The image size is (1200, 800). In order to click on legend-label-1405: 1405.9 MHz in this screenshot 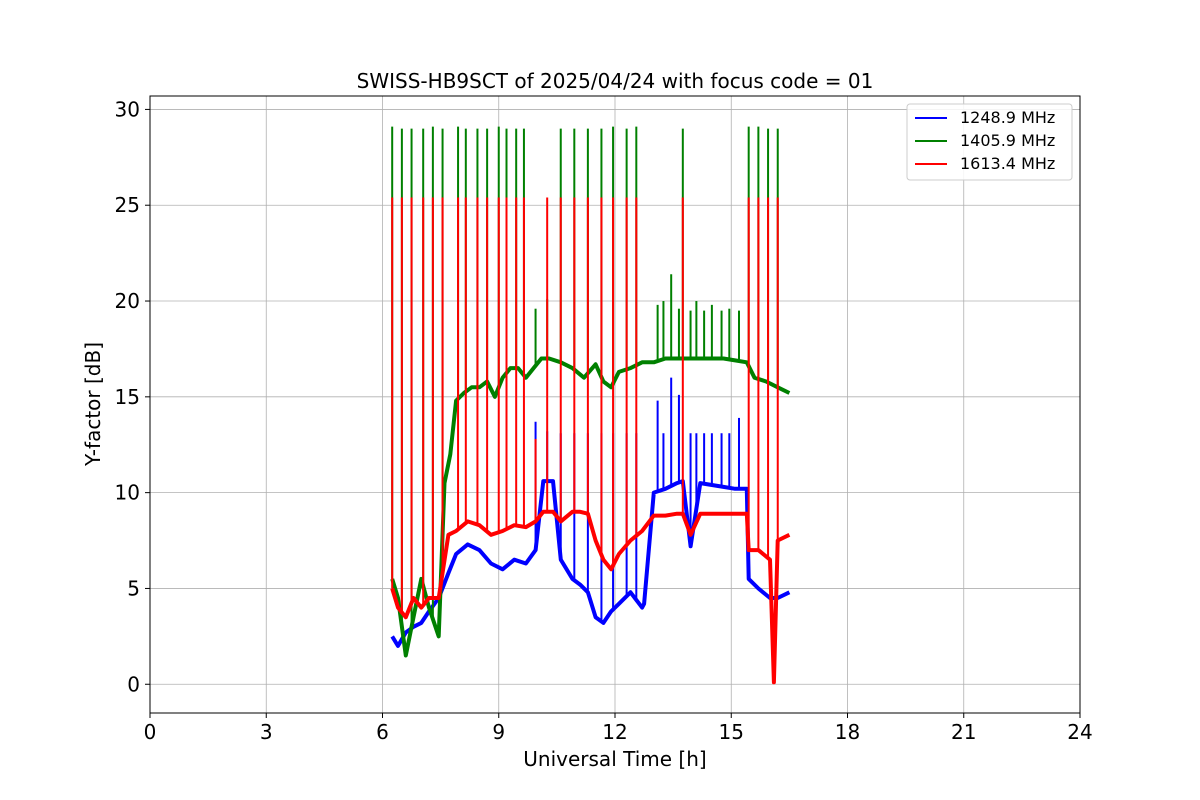, I will do `click(1007, 140)`.